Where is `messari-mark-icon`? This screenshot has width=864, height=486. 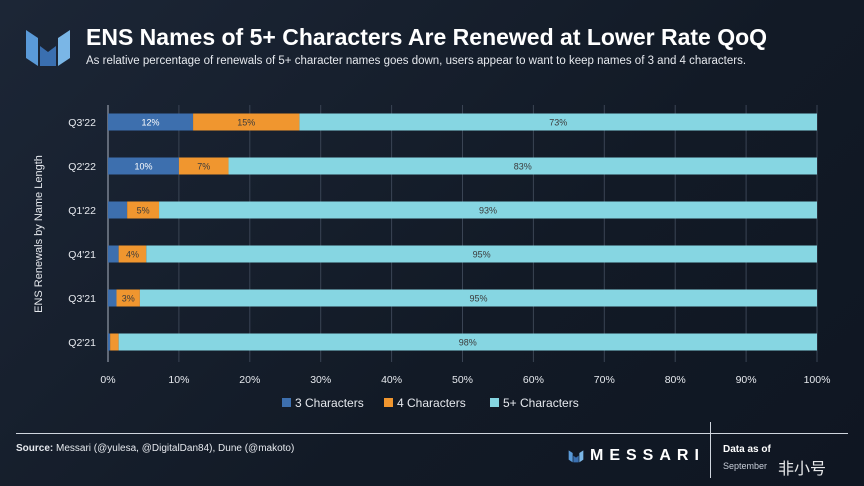
messari-mark-icon is located at coordinates (576, 456).